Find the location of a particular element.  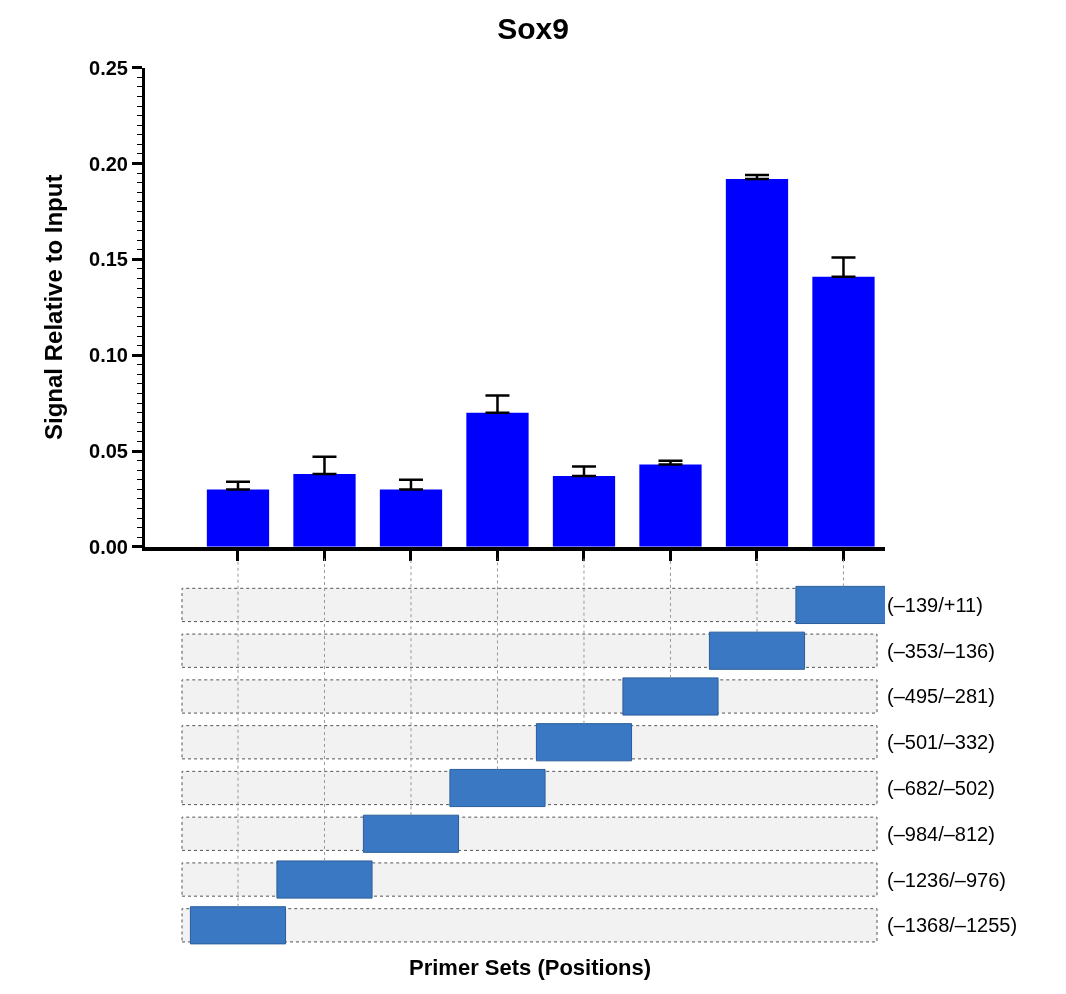

text: (–1236/–976) is located at coordinates (946, 880).